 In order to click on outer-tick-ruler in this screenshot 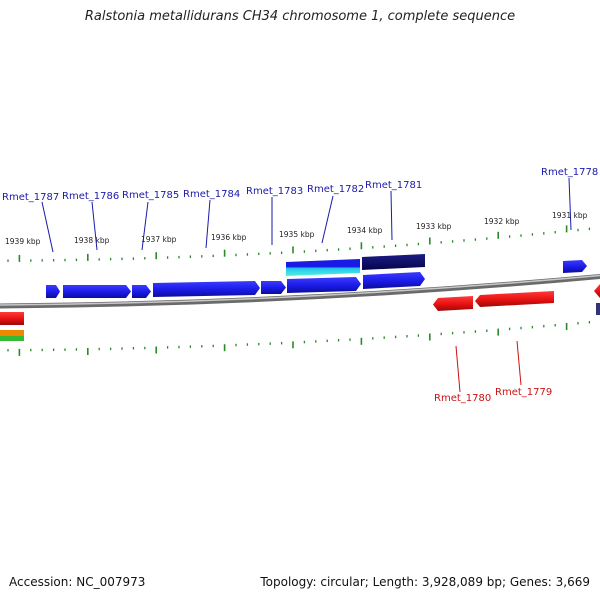, I will do `click(299, 243)`.